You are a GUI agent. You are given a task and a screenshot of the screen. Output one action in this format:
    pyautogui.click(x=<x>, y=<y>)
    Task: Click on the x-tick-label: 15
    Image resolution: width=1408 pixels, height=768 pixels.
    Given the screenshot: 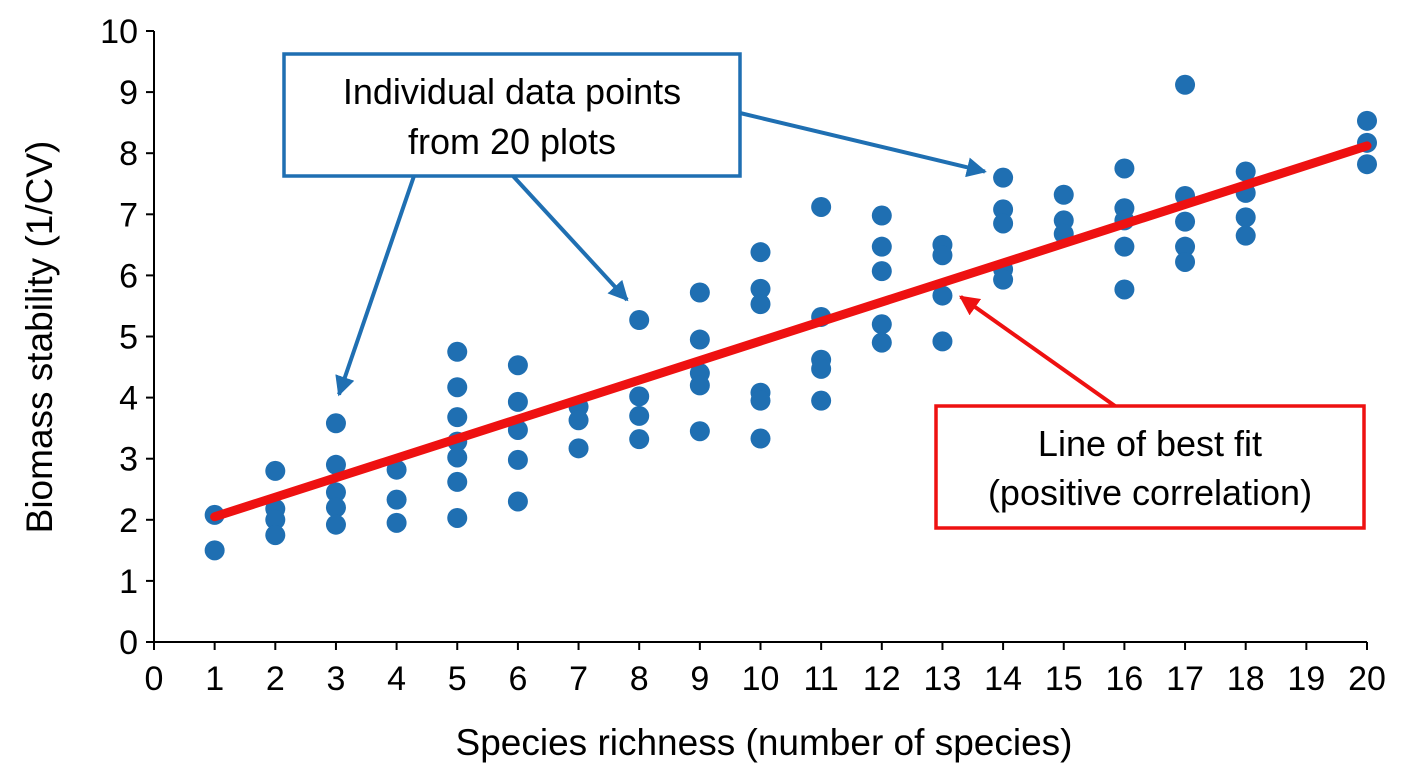 What is the action you would take?
    pyautogui.click(x=1064, y=679)
    